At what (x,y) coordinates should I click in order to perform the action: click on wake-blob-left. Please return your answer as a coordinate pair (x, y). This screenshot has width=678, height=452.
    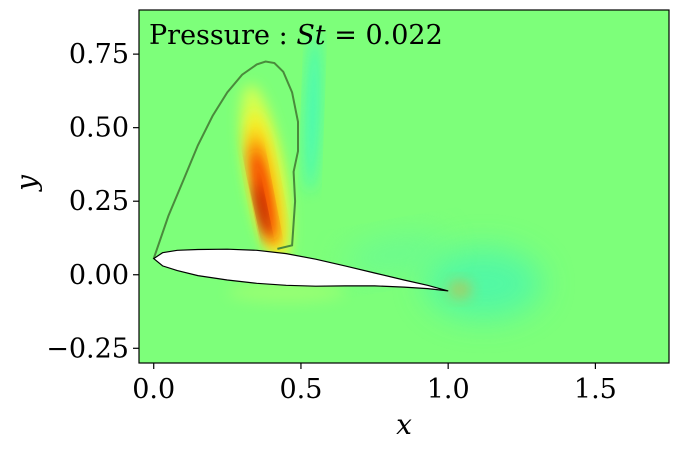
    Looking at the image, I should click on (395, 254).